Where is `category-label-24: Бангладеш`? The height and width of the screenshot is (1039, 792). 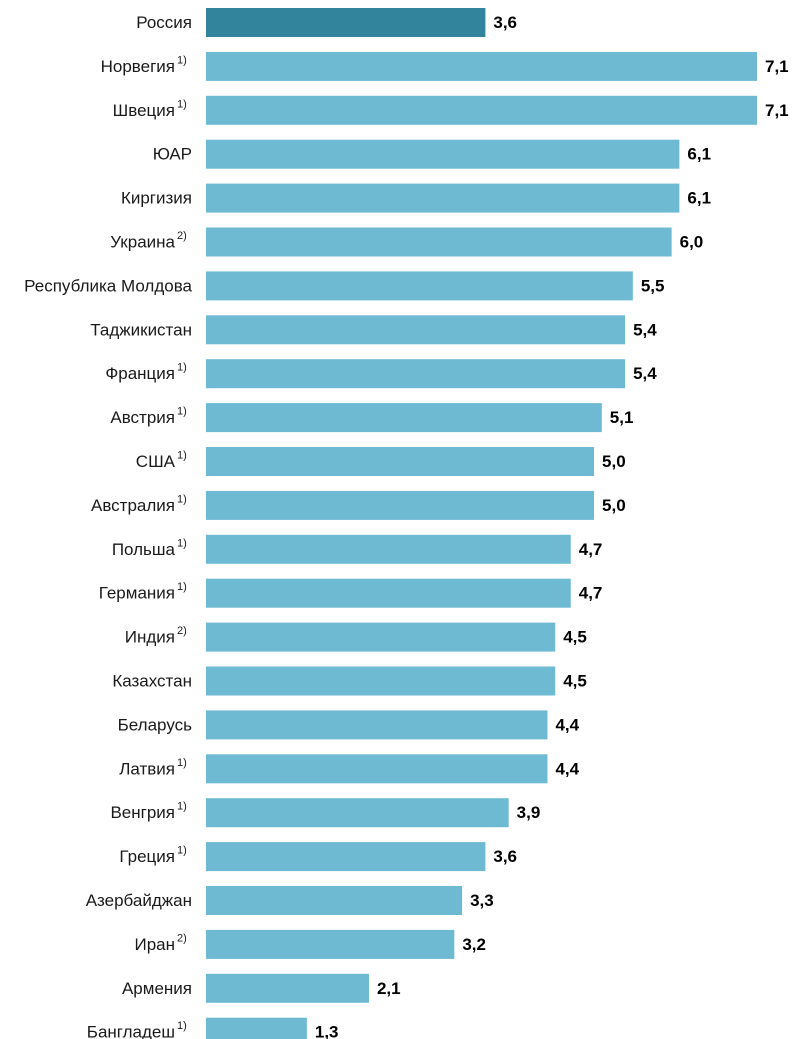 category-label-24: Бангладеш is located at coordinates (131, 1031).